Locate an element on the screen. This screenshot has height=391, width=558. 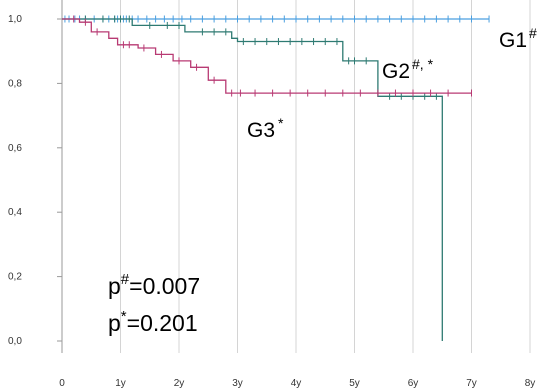
y-tick-label: 0,6 is located at coordinates (15, 148).